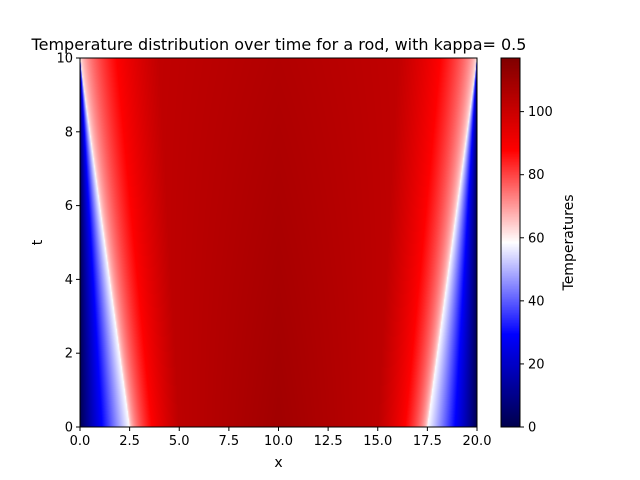 Image resolution: width=640 pixels, height=480 pixels. Describe the element at coordinates (69, 354) in the screenshot. I see `y-tick-label: 2` at that location.